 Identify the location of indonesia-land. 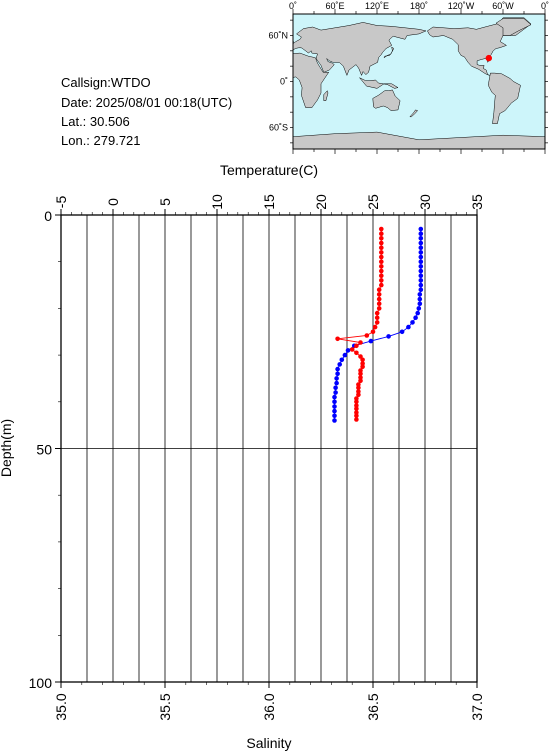
(379, 83).